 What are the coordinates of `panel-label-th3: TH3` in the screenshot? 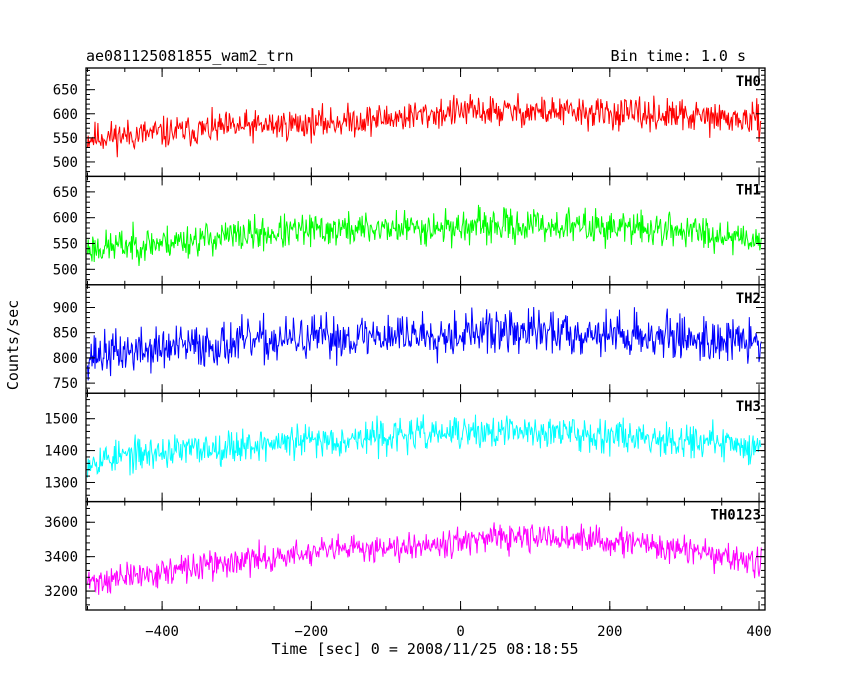 It's located at (748, 407).